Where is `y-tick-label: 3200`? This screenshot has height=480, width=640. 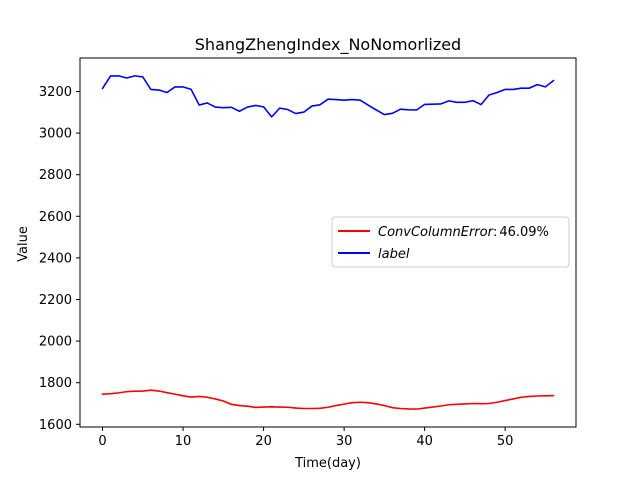 y-tick-label: 3200 is located at coordinates (55, 92).